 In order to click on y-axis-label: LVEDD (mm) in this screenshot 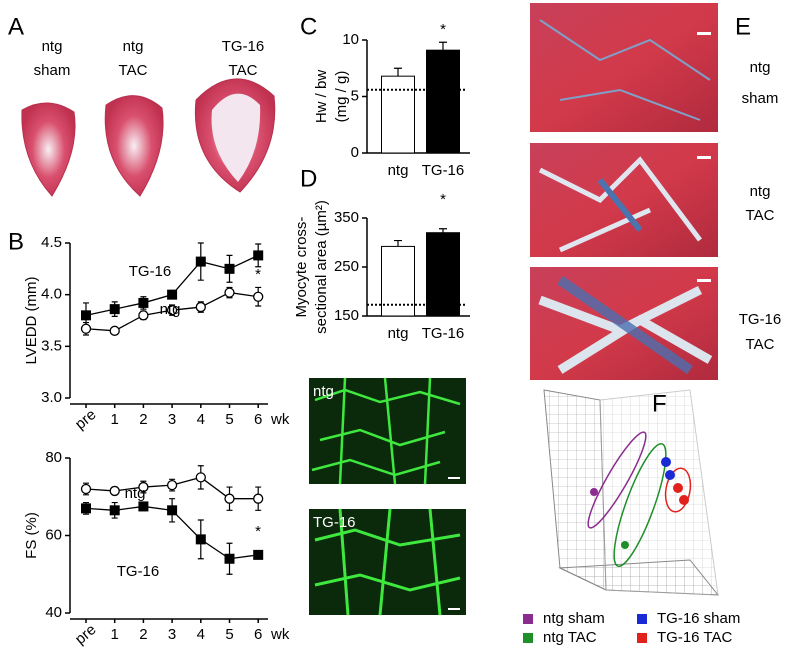, I will do `click(31, 320)`.